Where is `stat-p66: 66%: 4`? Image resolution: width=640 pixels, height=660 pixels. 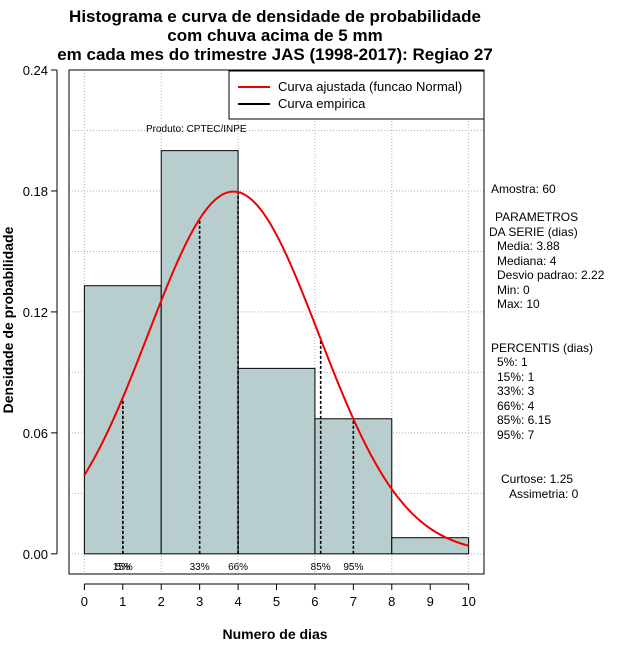 stat-p66: 66%: 4 is located at coordinates (516, 406).